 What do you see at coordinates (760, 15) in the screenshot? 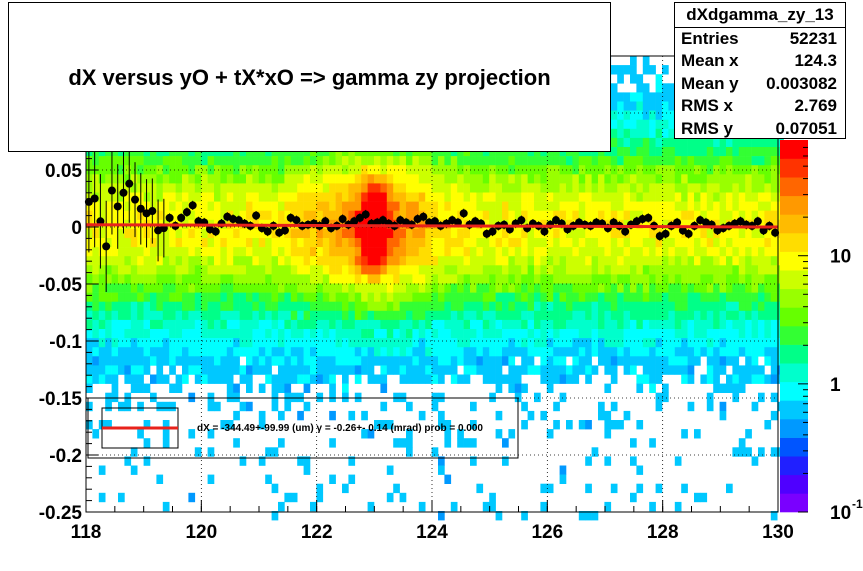
I see `stats-histogram-name: dXdgamma_zy_13` at bounding box center [760, 15].